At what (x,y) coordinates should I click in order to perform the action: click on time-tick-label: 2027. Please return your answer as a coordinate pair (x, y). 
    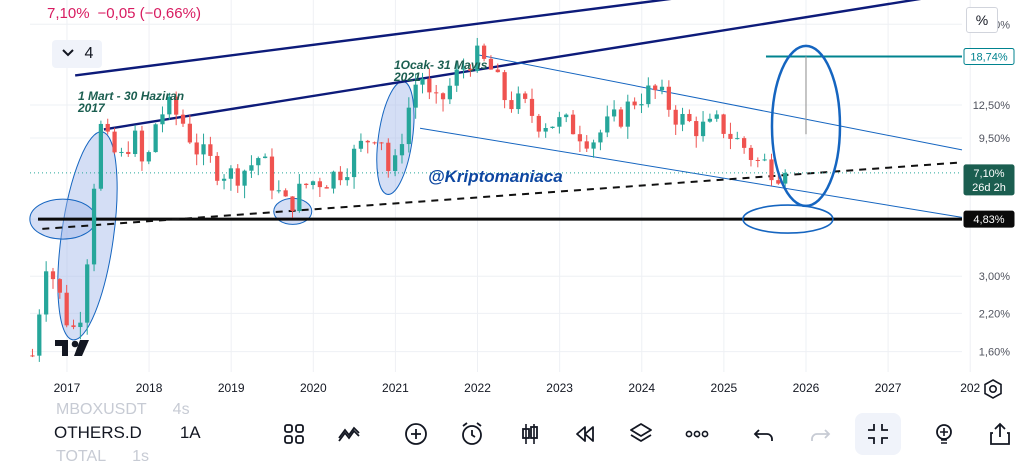
    Looking at the image, I should click on (888, 388).